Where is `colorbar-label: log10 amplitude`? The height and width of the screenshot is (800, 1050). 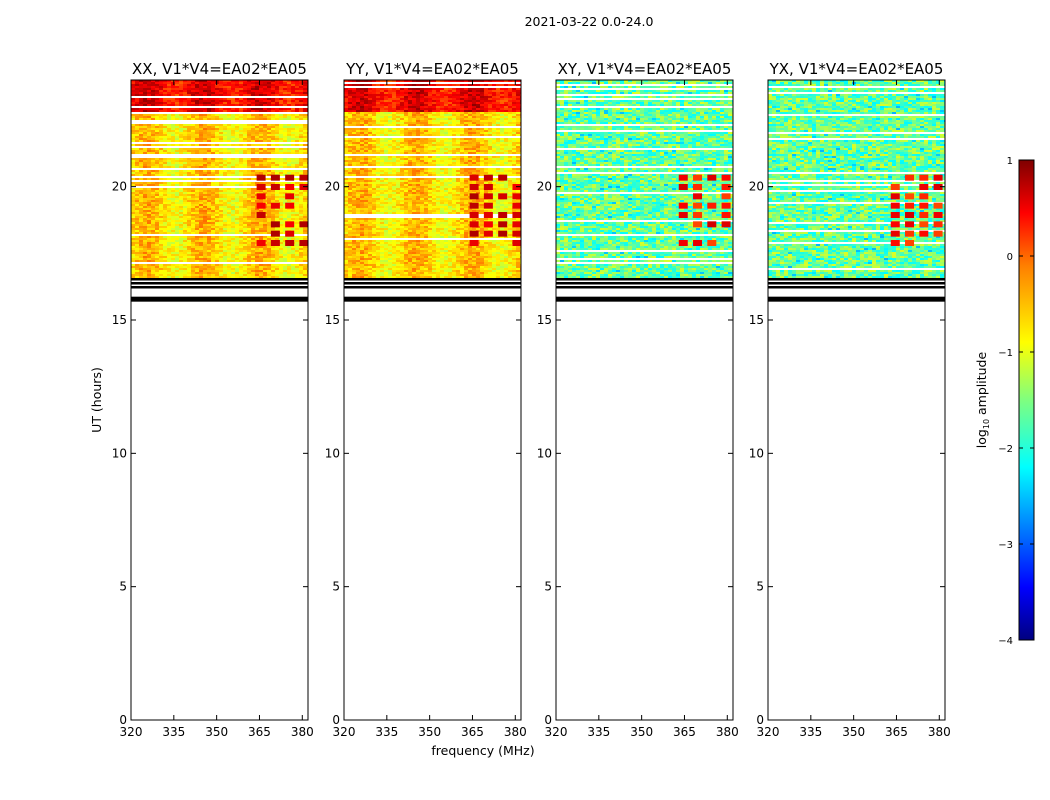
colorbar-label: log10 amplitude is located at coordinates (982, 399).